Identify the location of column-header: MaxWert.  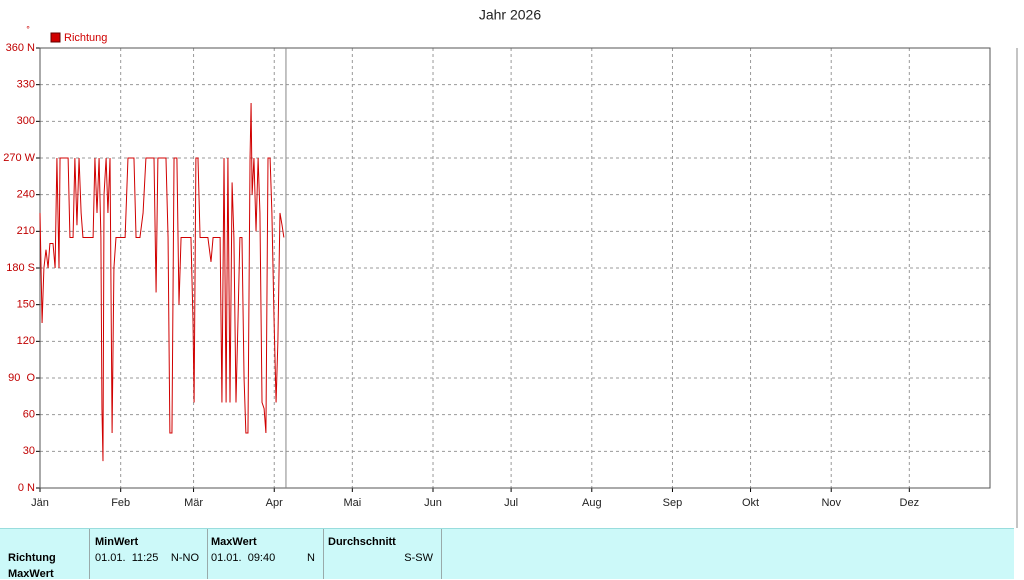
(234, 542).